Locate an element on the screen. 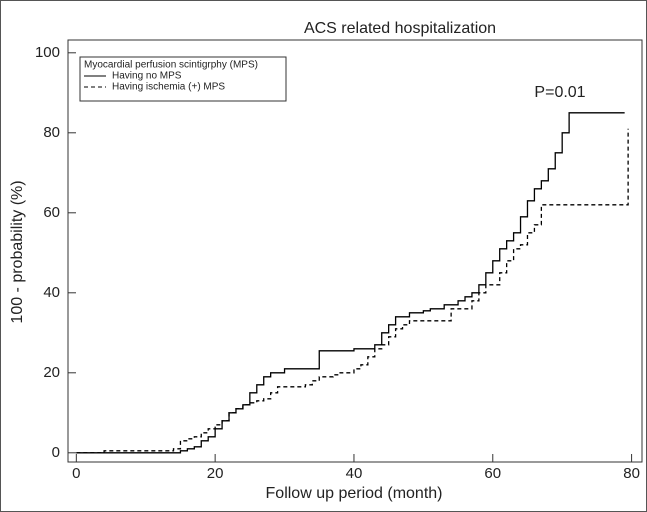  x-tick-label: 40 is located at coordinates (354, 473).